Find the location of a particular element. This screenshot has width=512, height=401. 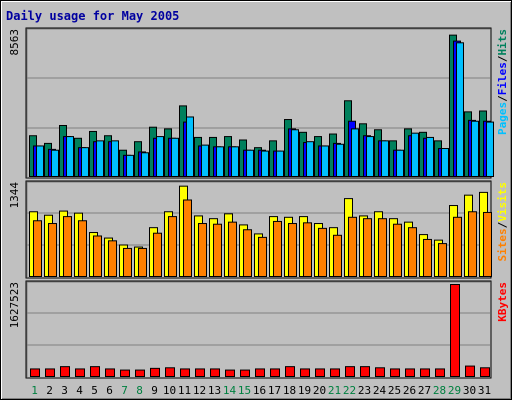

legend-entry: Pages is located at coordinates (502, 118).